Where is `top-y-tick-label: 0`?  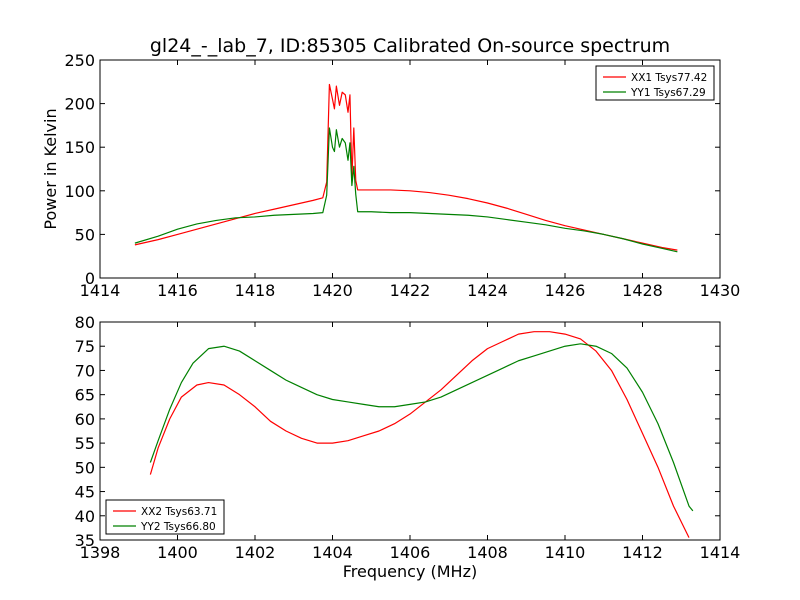
top-y-tick-label: 0 is located at coordinates (90, 278).